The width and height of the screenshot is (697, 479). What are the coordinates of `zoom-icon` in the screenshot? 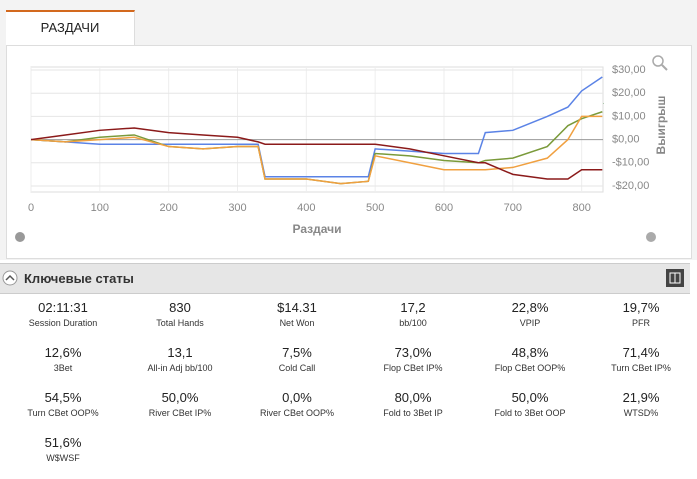 It's located at (658, 61).